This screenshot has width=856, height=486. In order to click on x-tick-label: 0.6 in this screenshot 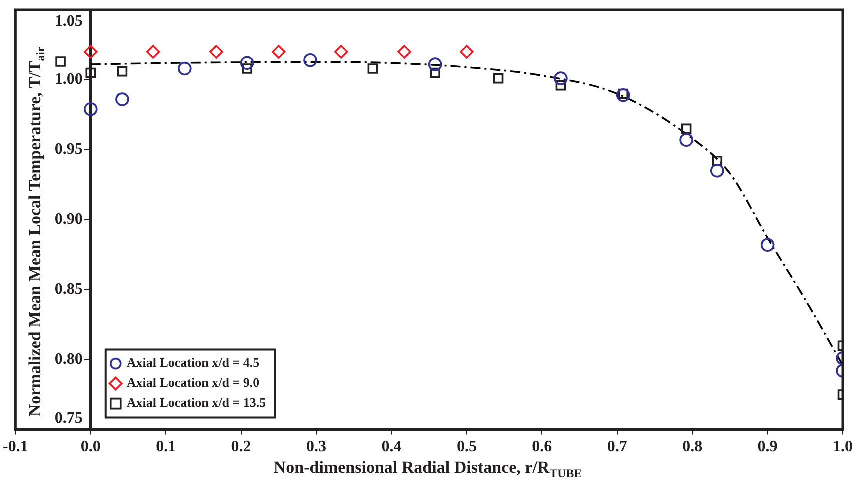, I will do `click(542, 447)`.